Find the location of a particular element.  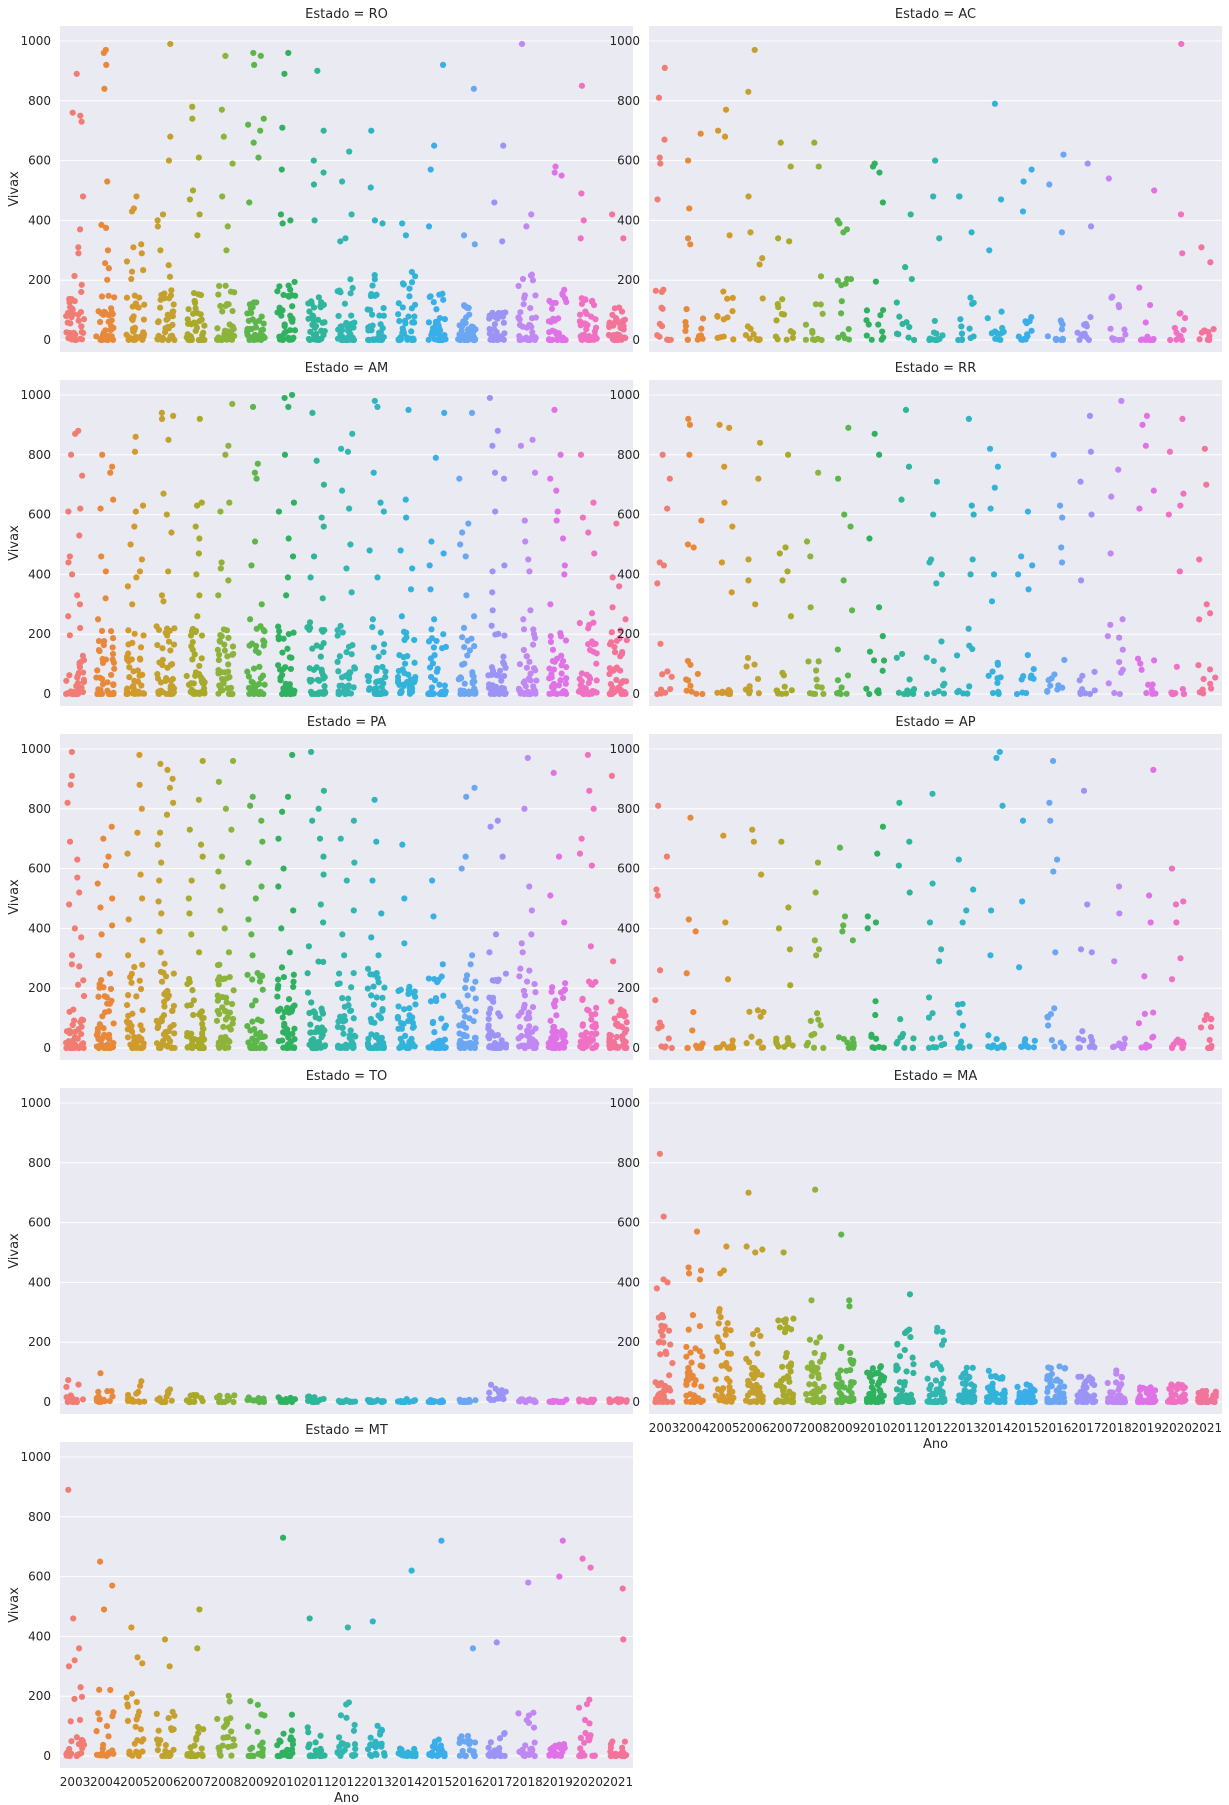

y-tick-label: 600 is located at coordinates (628, 515).